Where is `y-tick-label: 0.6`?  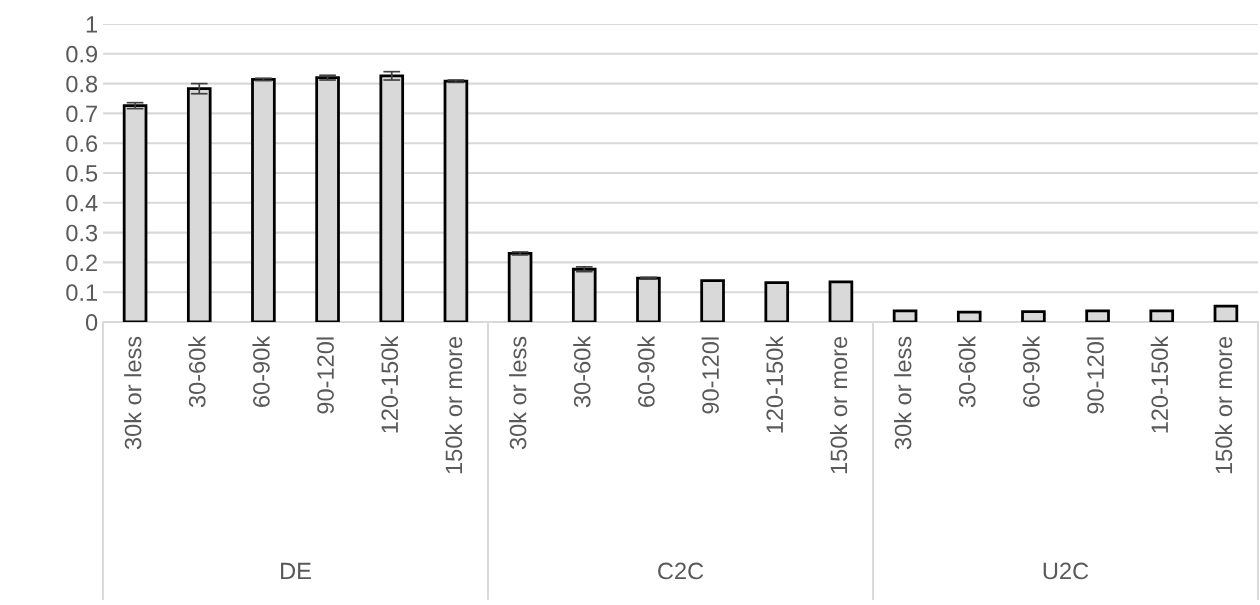 y-tick-label: 0.6 is located at coordinates (82, 143).